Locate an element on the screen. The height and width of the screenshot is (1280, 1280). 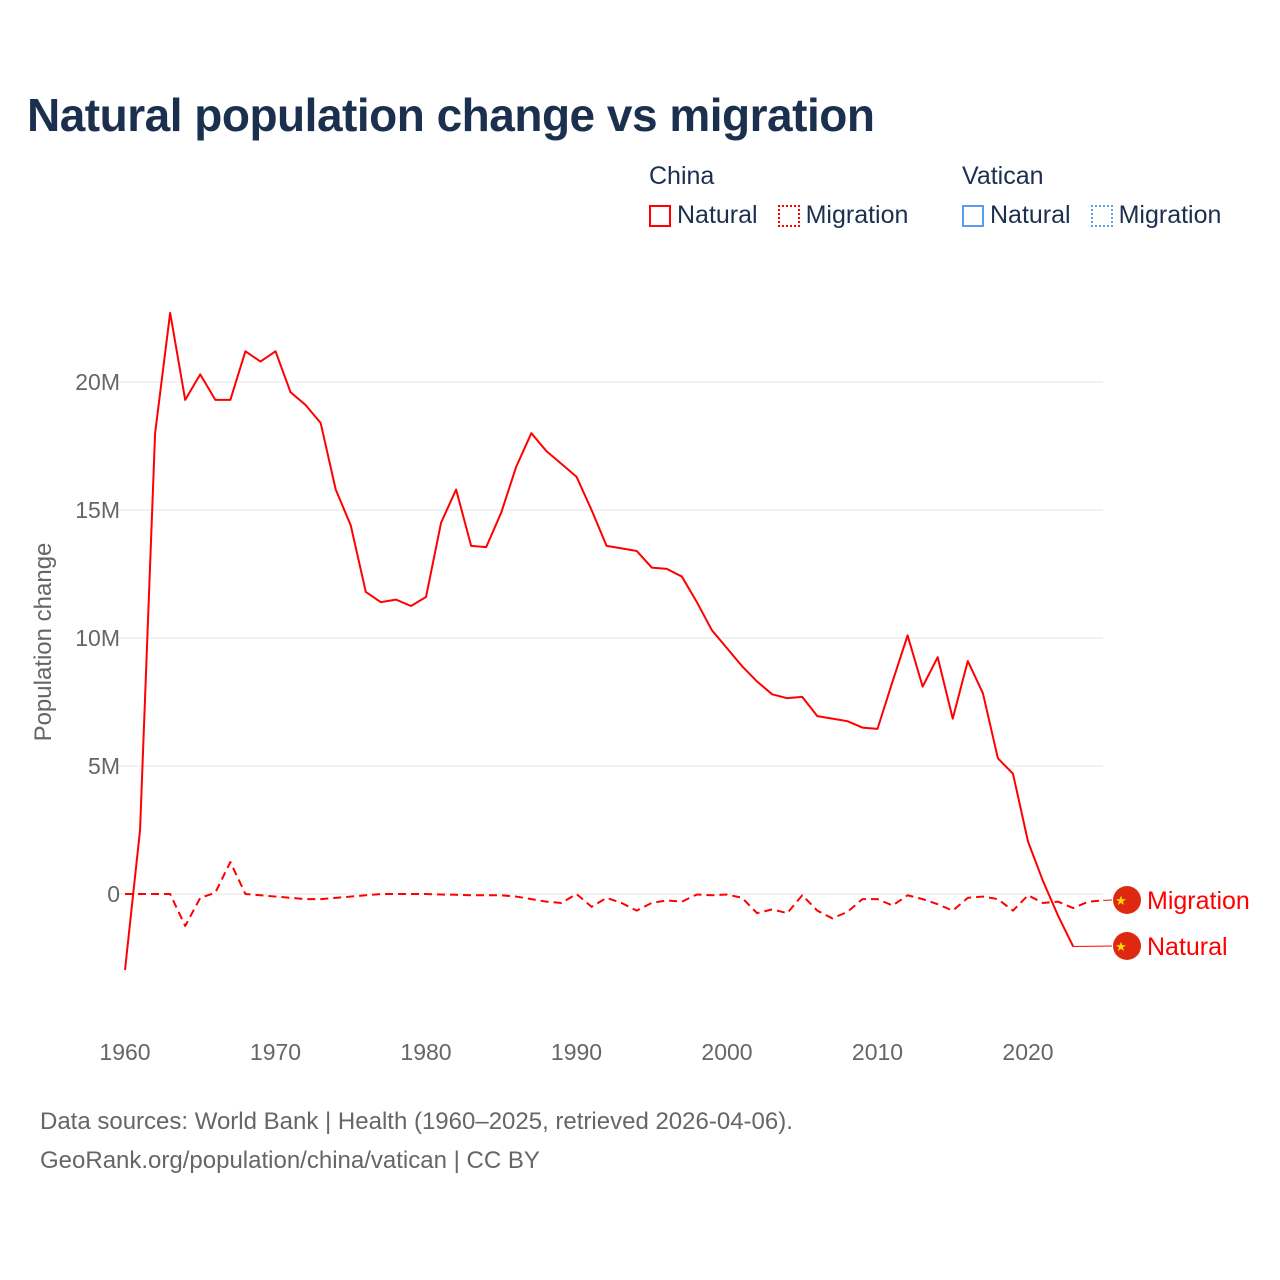
y-tick-label: 10M is located at coordinates (97, 638).